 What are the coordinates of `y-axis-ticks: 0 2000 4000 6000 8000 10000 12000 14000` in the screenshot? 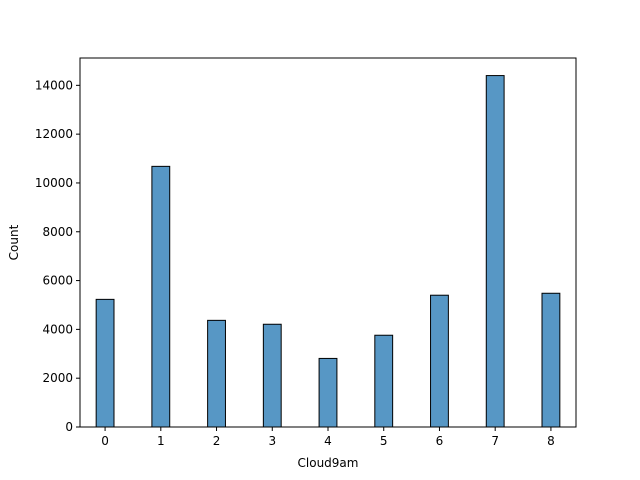 It's located at (57, 256).